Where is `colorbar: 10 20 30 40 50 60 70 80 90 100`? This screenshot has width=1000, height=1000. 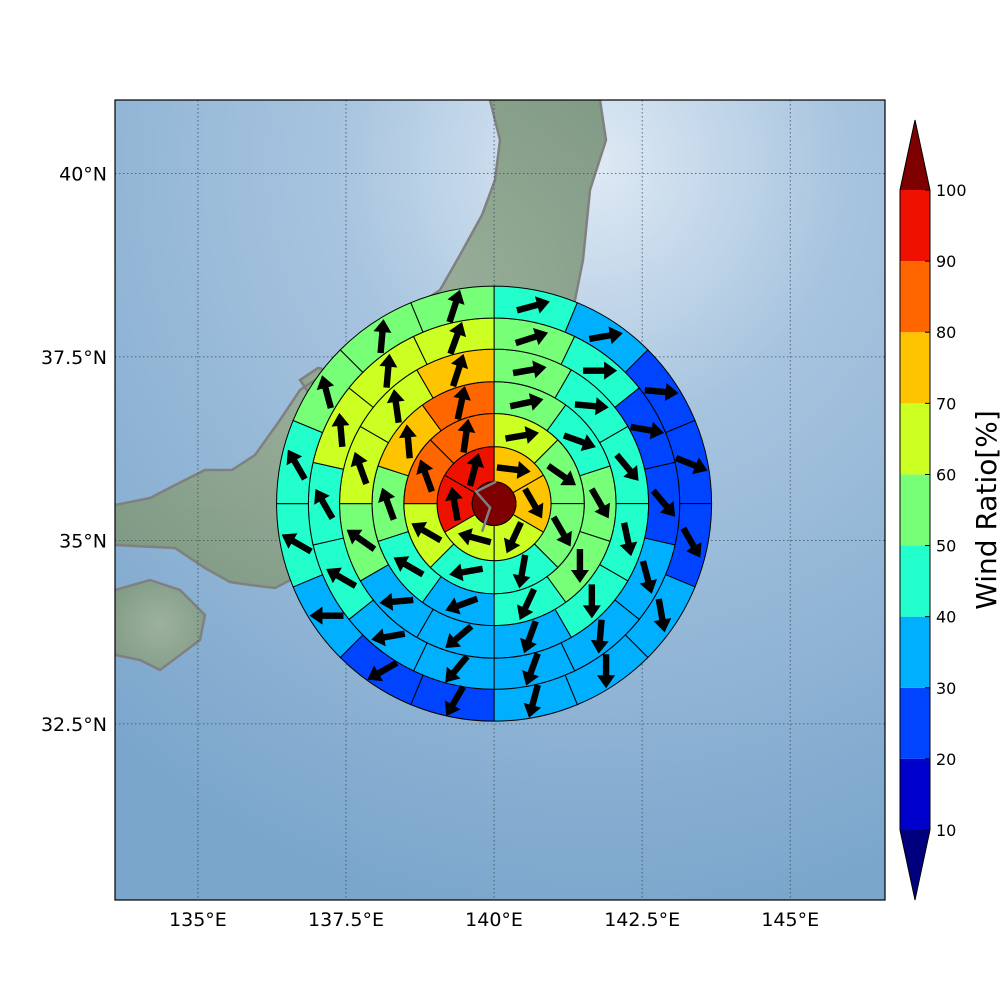 colorbar: 10 20 30 40 50 60 70 80 90 100 is located at coordinates (933, 510).